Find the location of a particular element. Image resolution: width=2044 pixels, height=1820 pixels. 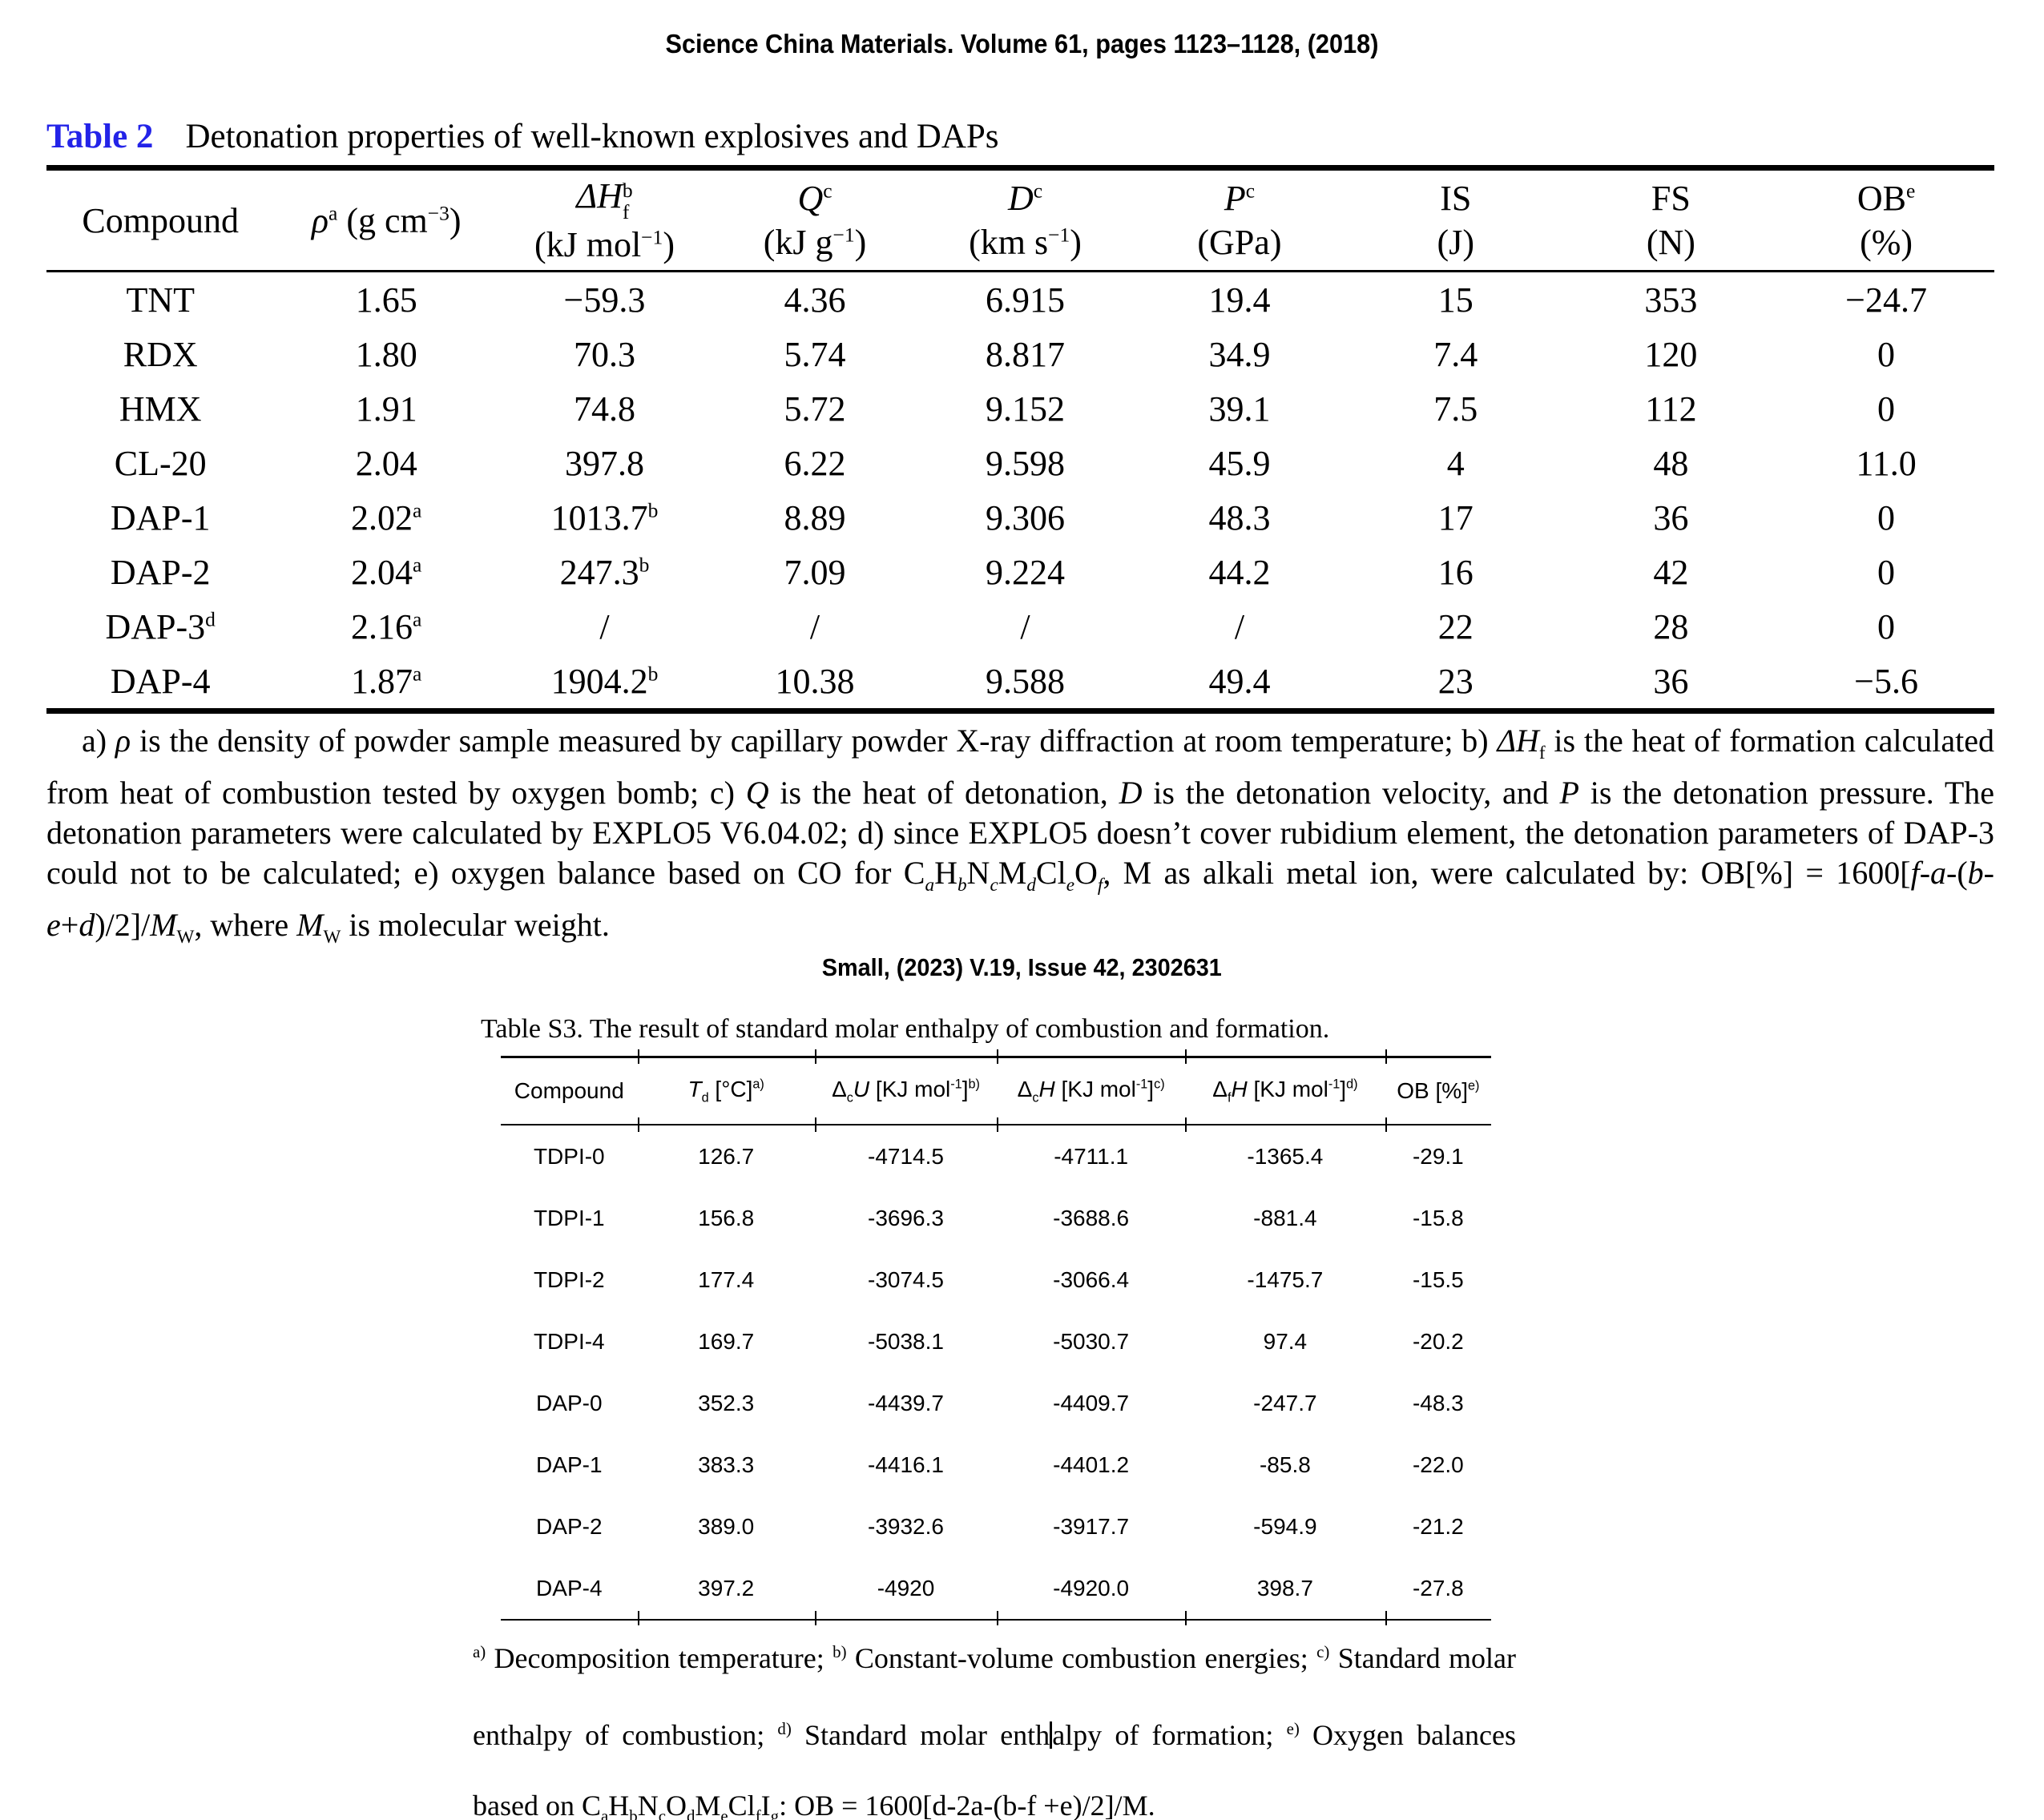

row-label-cell: DAP-4 is located at coordinates (161, 681).